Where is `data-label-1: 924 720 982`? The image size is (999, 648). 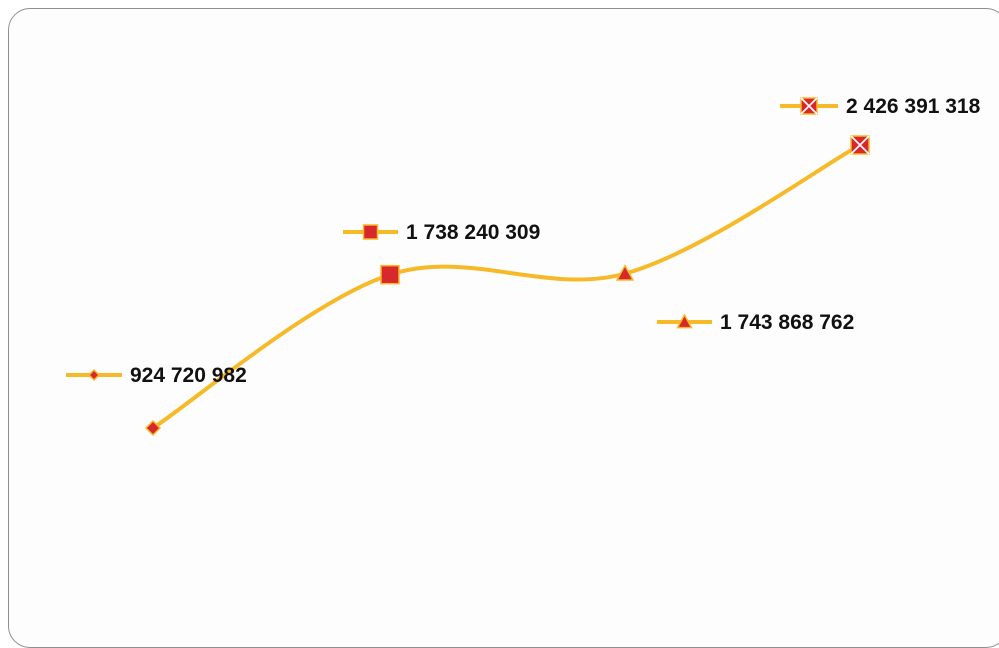 data-label-1: 924 720 982 is located at coordinates (156, 375).